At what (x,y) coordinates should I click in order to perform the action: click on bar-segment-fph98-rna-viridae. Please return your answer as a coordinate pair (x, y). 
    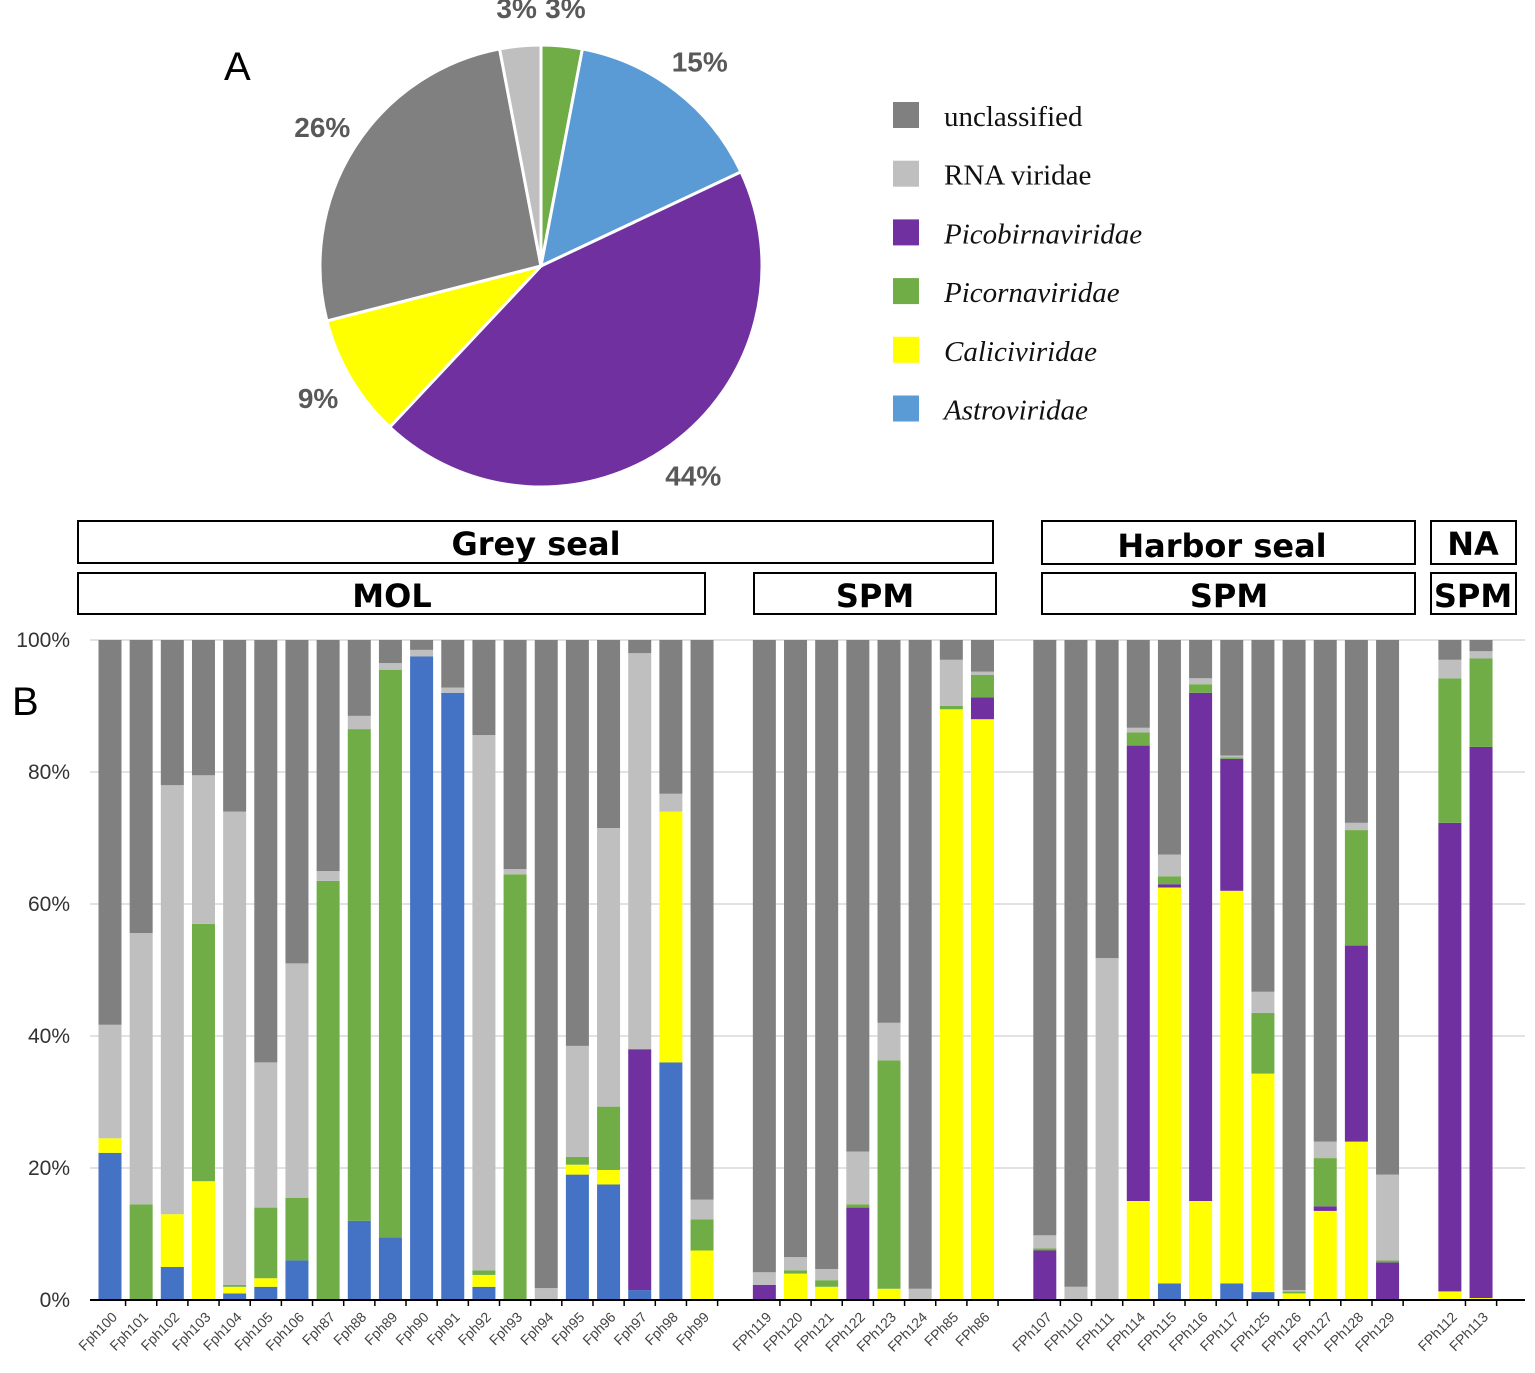
    Looking at the image, I should click on (671, 802).